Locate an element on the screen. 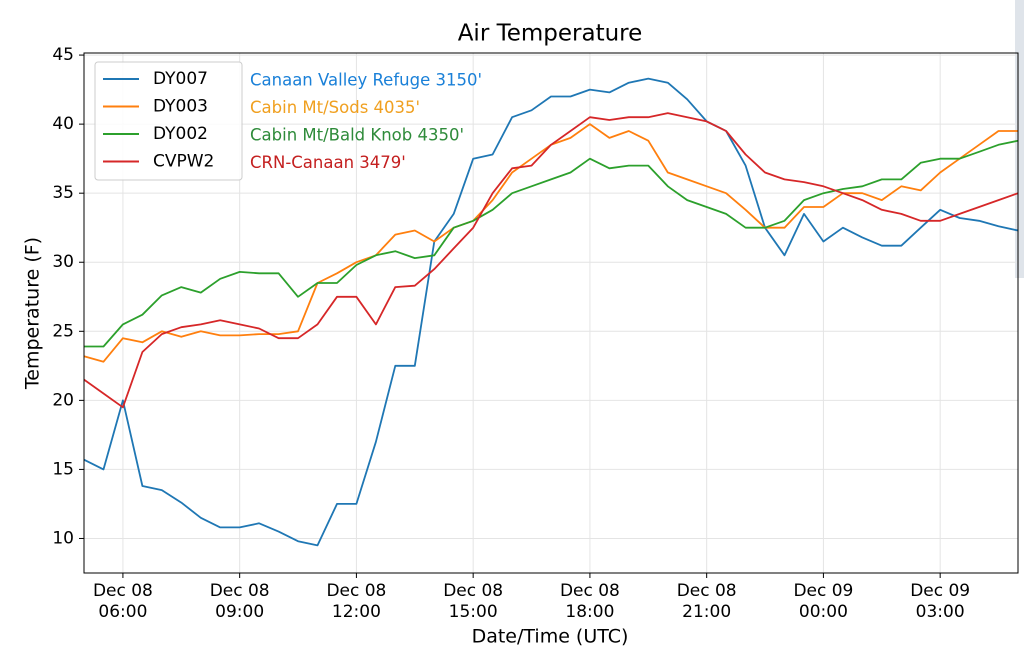 This screenshot has width=1024, height=662. y-axis-label: Temperature (F) is located at coordinates (33, 313).